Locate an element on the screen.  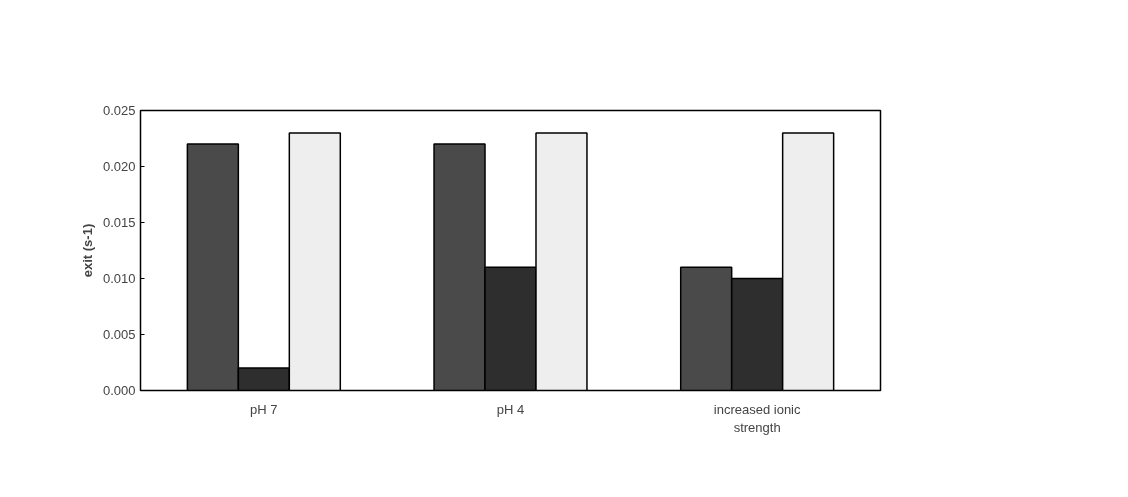
y-tick-label: 0.025 is located at coordinates (119, 110).